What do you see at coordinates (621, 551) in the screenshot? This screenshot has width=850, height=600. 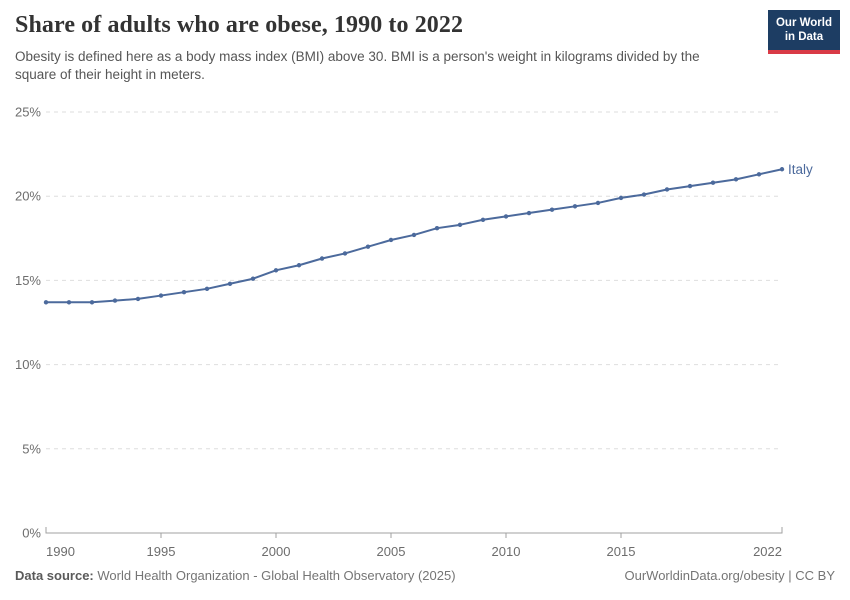 I see `x-tick-label: 2015` at bounding box center [621, 551].